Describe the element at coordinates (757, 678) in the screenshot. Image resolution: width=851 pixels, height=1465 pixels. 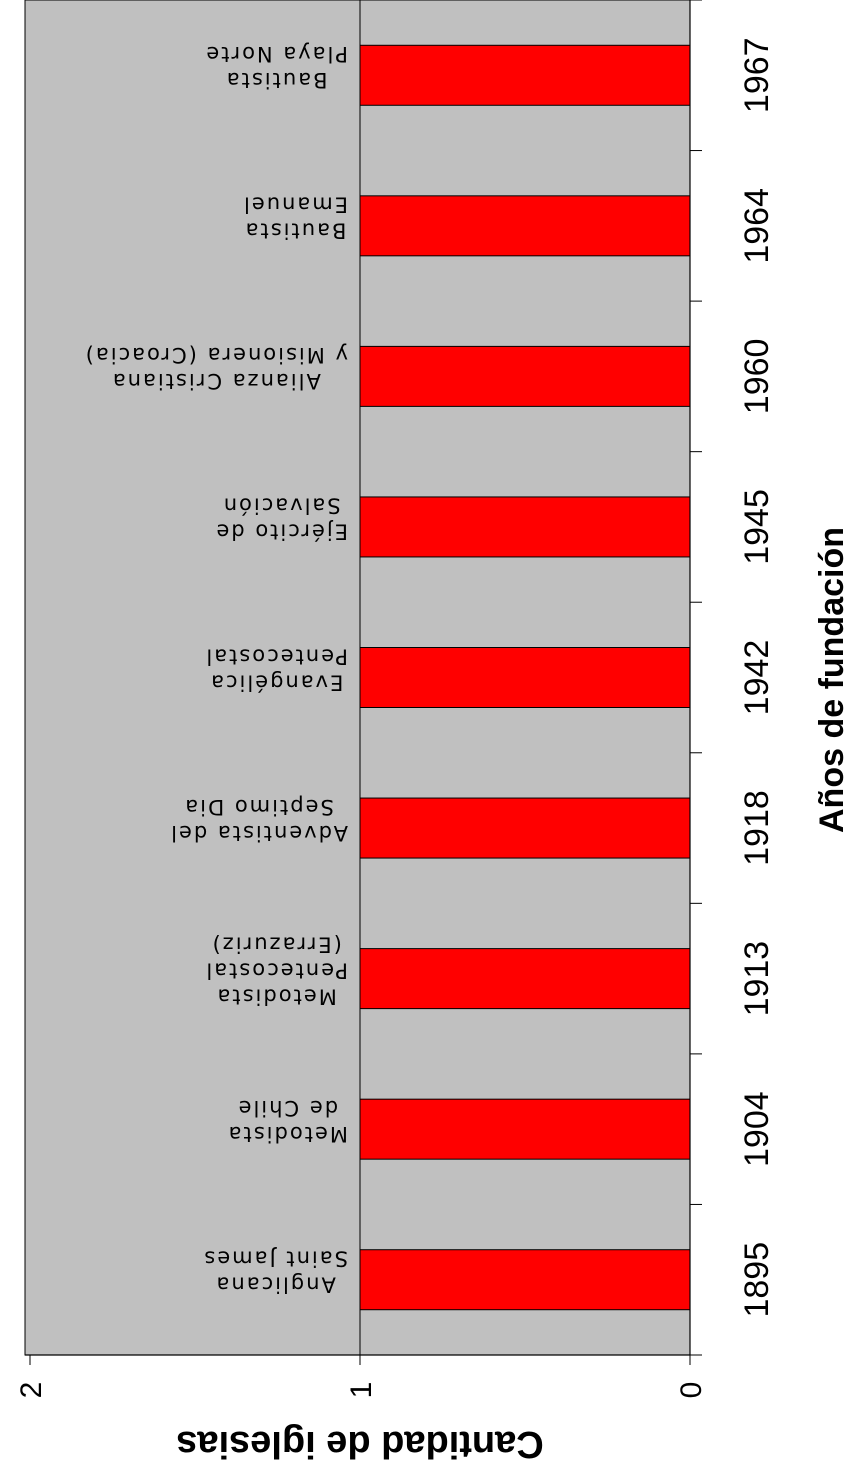
I see `category-tick-label: 1942` at that location.